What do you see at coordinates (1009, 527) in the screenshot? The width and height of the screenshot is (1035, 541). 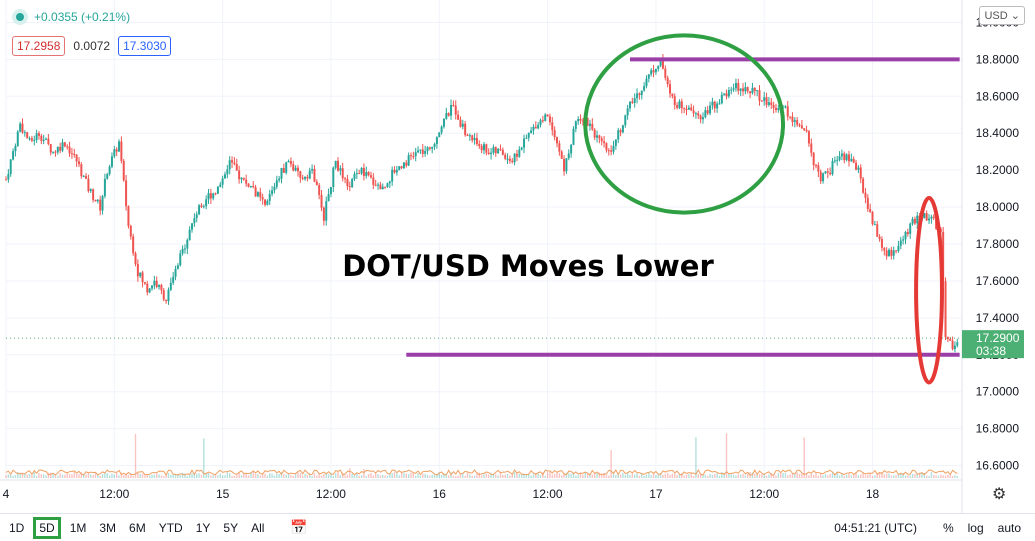 I see `auto-toggle: auto` at bounding box center [1009, 527].